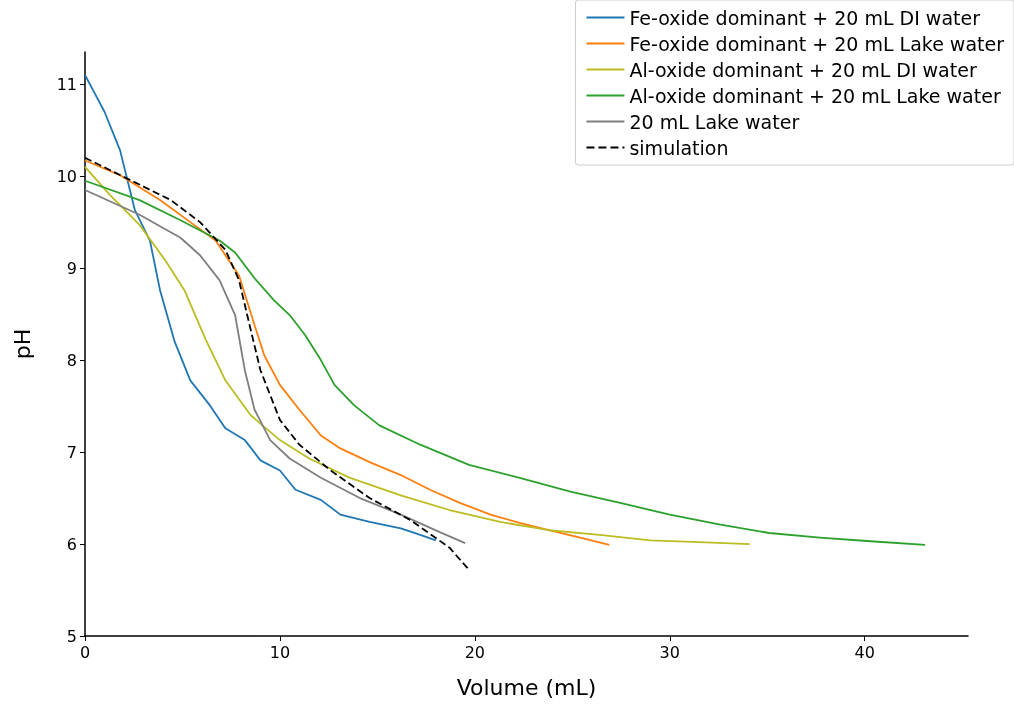 Image resolution: width=1014 pixels, height=705 pixels. Describe the element at coordinates (71, 636) in the screenshot. I see `y-tick-label: 5` at that location.